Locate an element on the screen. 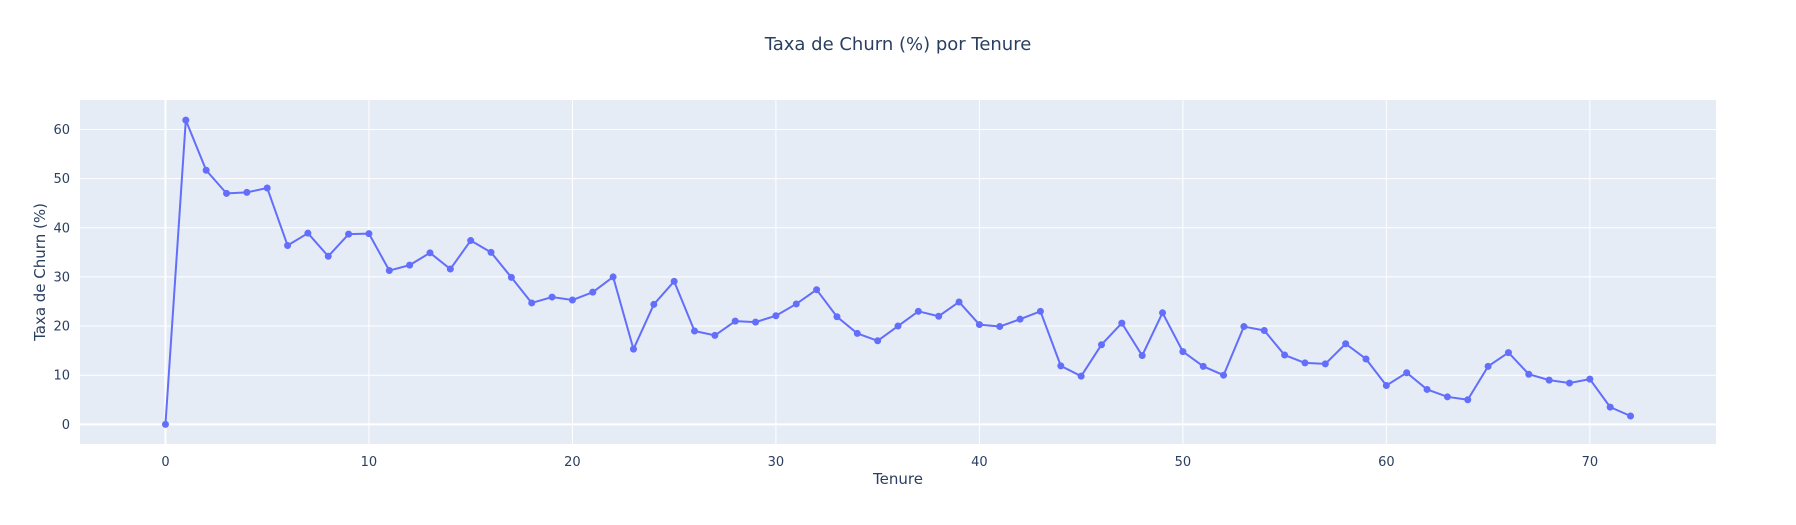  x-axis-title: Tenure is located at coordinates (897, 479).